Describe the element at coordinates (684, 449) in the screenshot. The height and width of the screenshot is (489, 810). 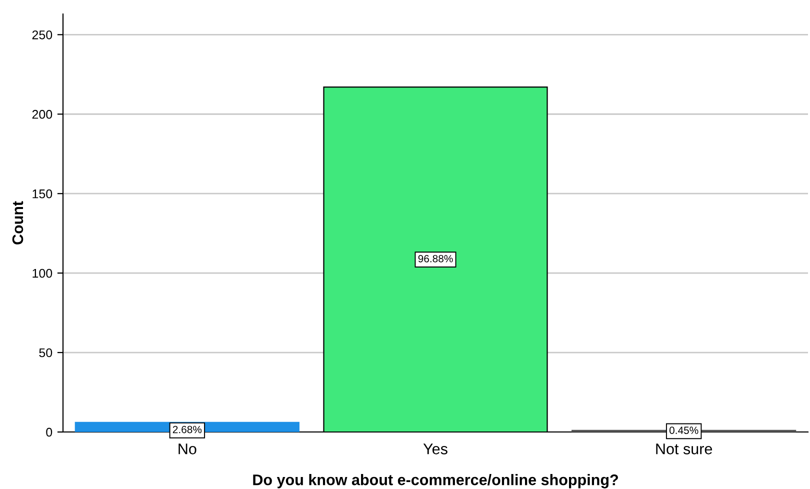
I see `x-tick-label: Not sure` at that location.